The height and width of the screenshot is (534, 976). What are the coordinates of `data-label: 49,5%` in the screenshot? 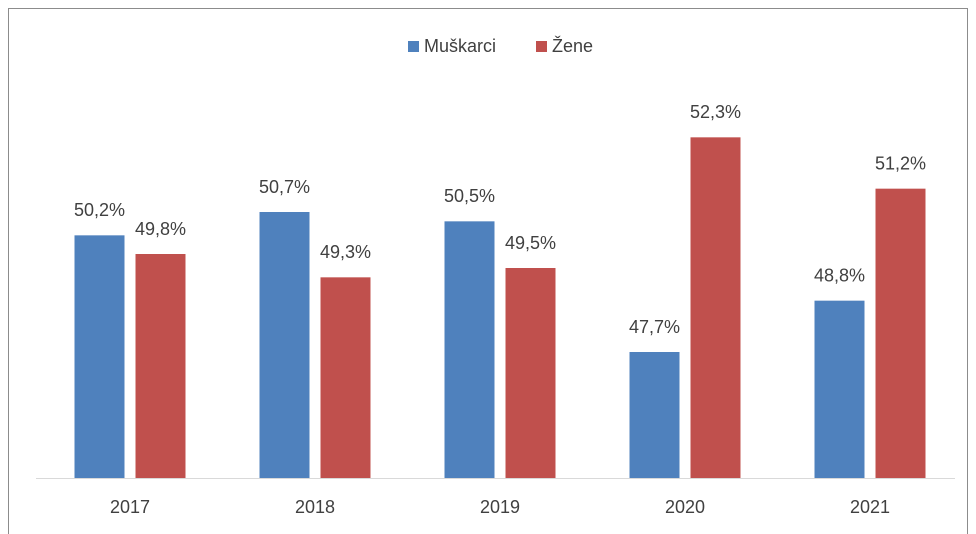 It's located at (530, 243).